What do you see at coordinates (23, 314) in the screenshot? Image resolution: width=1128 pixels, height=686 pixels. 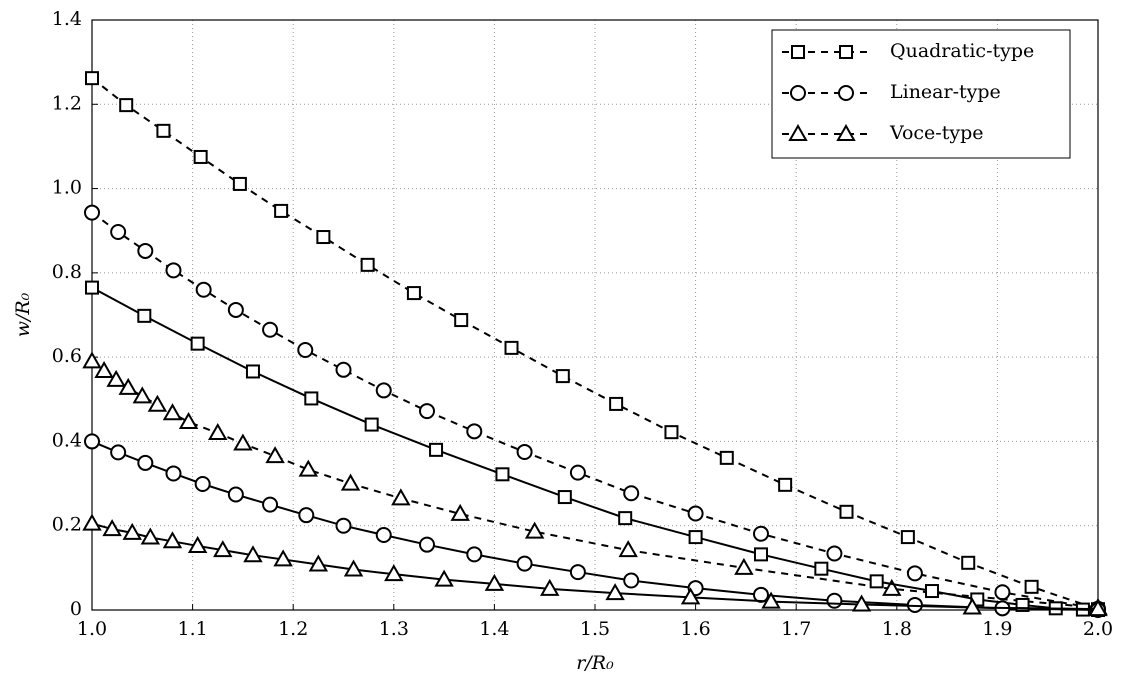 I see `y-axis-label: w/R₀` at bounding box center [23, 314].